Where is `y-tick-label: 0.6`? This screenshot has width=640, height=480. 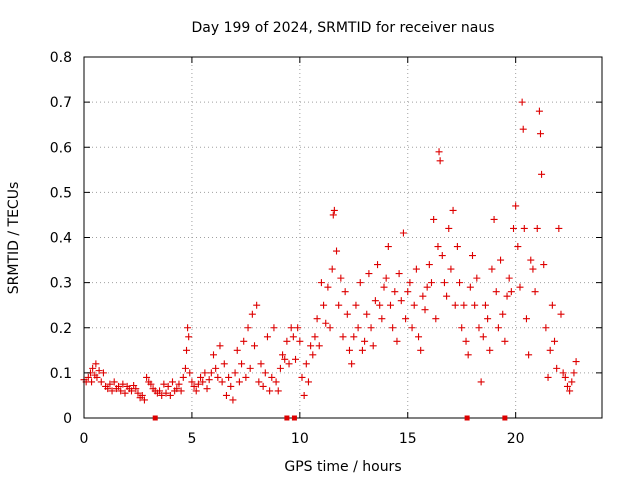 y-tick-label: 0.6 is located at coordinates (61, 148).